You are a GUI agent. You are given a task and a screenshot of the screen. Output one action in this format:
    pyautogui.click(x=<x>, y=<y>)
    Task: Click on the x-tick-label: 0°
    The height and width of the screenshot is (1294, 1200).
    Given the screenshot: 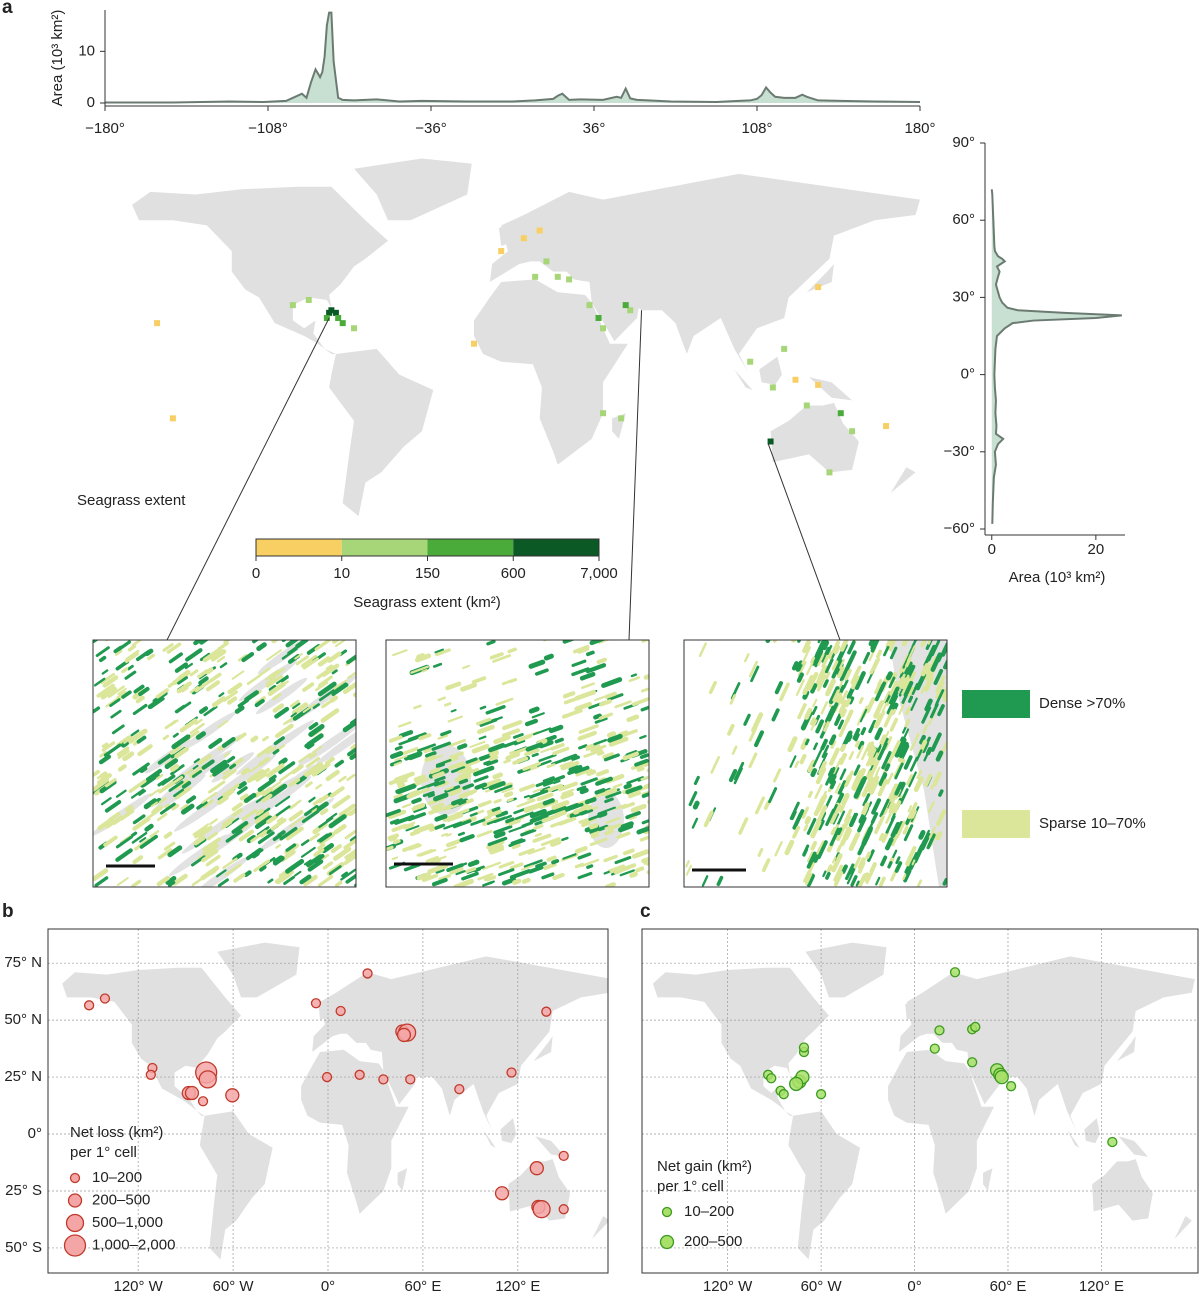 What is the action you would take?
    pyautogui.click(x=328, y=1286)
    